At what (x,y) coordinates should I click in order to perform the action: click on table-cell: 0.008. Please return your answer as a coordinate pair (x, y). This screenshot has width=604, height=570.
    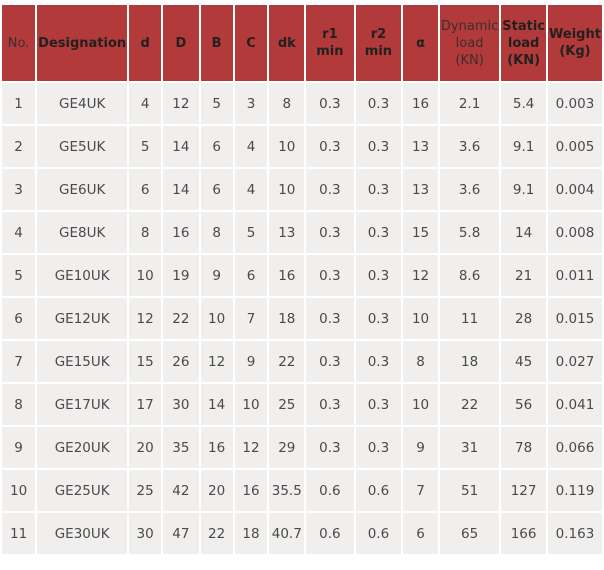
    Looking at the image, I should click on (574, 232).